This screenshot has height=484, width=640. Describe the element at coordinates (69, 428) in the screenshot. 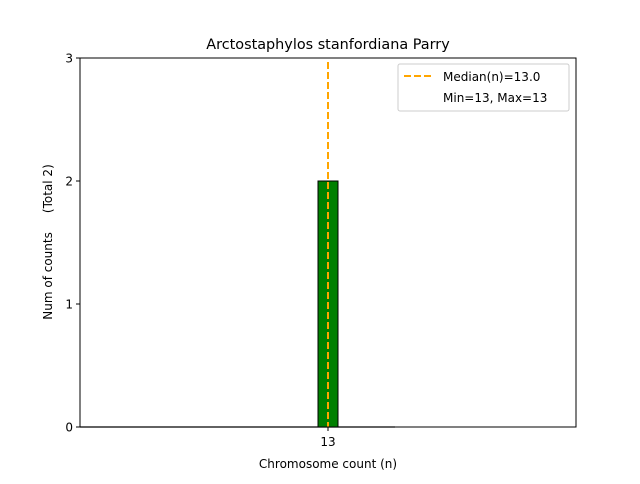

I see `y-tick-label: 0` at that location.